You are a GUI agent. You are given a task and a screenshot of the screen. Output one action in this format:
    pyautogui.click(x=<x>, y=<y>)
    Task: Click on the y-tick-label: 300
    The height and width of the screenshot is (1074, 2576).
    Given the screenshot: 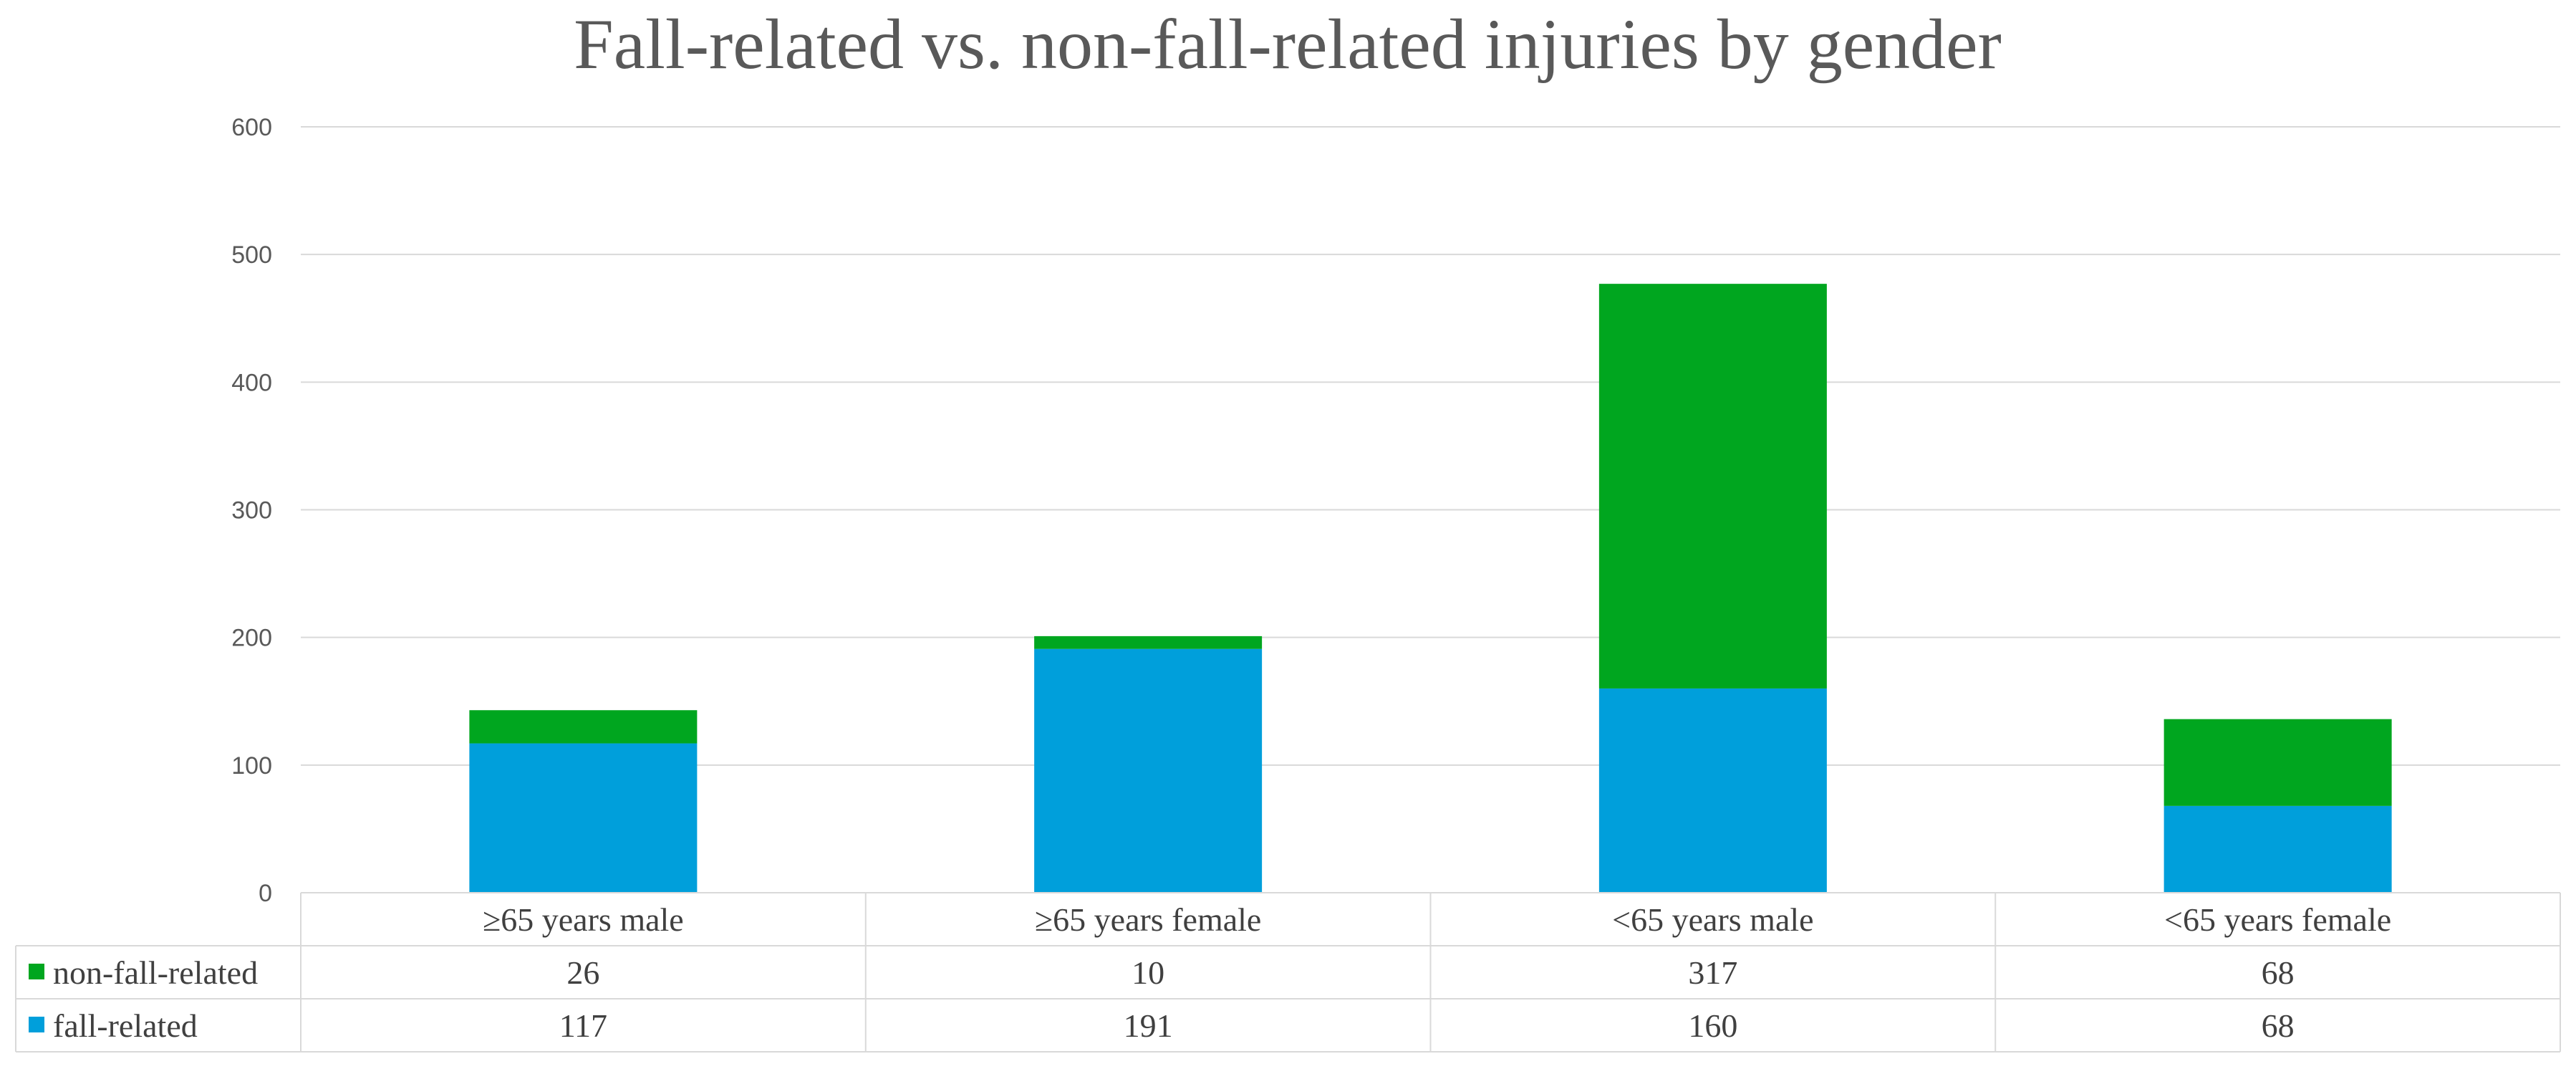 What is the action you would take?
    pyautogui.click(x=251, y=511)
    